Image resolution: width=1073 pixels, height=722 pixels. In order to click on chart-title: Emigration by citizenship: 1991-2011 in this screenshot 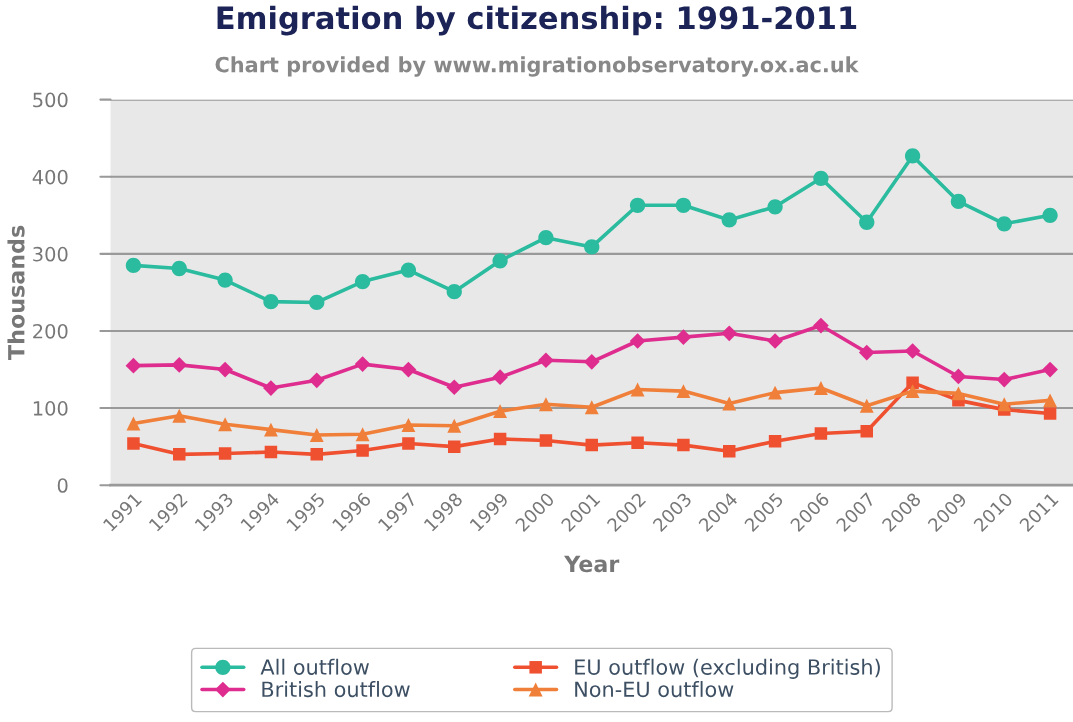, I will do `click(537, 20)`.